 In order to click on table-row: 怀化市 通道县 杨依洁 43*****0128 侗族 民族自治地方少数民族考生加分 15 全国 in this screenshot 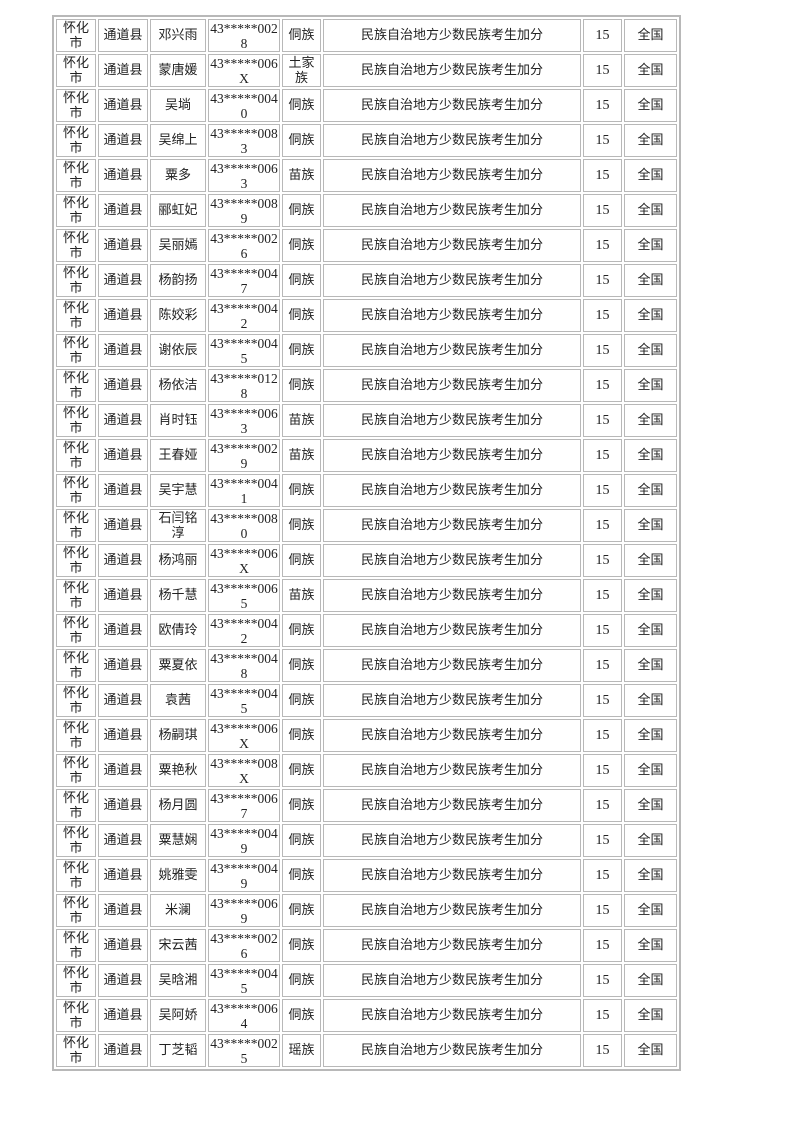, I will do `click(366, 385)`.